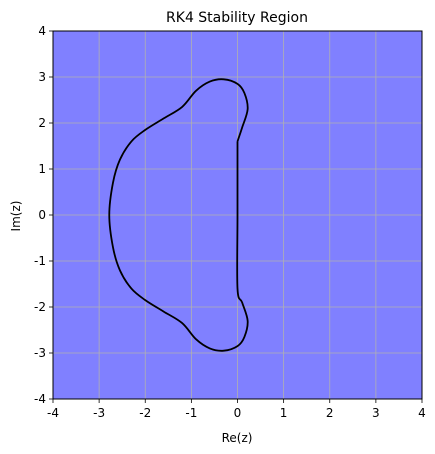  What do you see at coordinates (40, 399) in the screenshot?
I see `y-tick-label: -4` at bounding box center [40, 399].